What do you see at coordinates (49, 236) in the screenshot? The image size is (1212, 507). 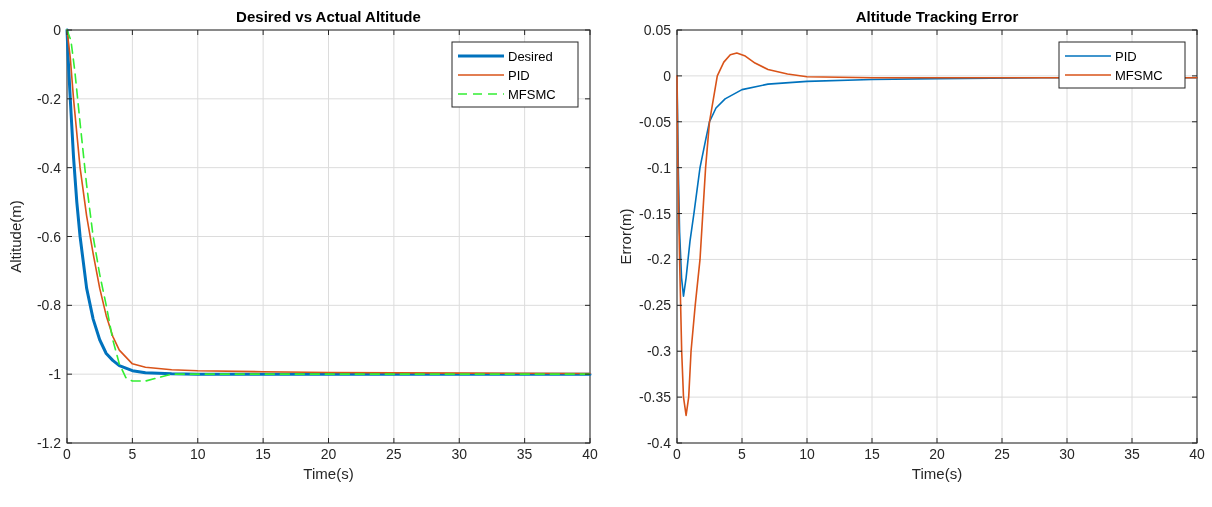 I see `y-tick-label: -0.6` at bounding box center [49, 236].